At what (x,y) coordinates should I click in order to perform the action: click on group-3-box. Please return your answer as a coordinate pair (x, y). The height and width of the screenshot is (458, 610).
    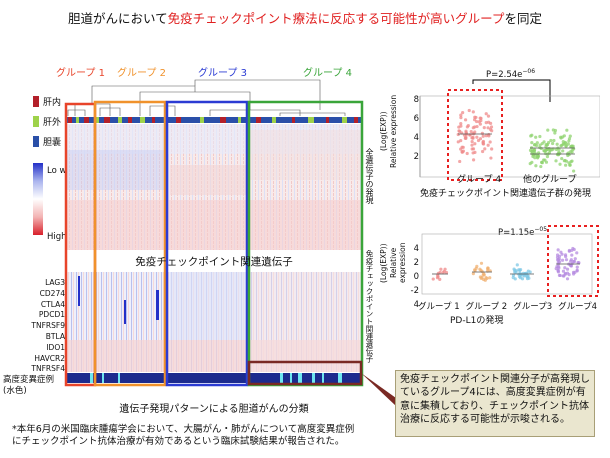
    Looking at the image, I should click on (207, 243).